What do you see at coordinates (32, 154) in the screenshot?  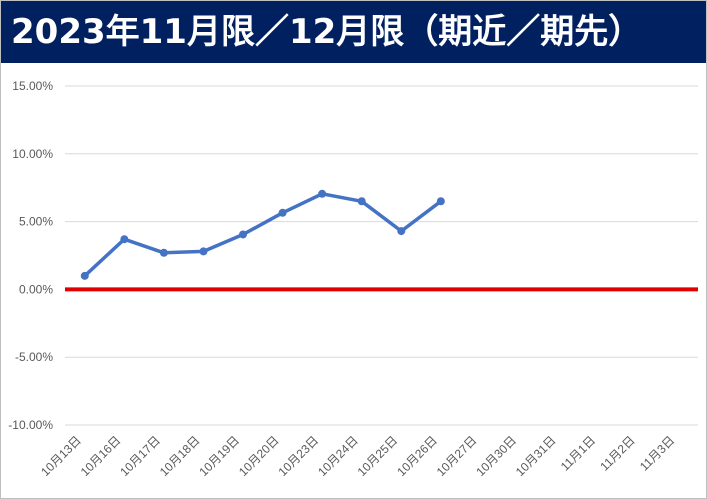 I see `y-tick-label: 10.00%` at bounding box center [32, 154].